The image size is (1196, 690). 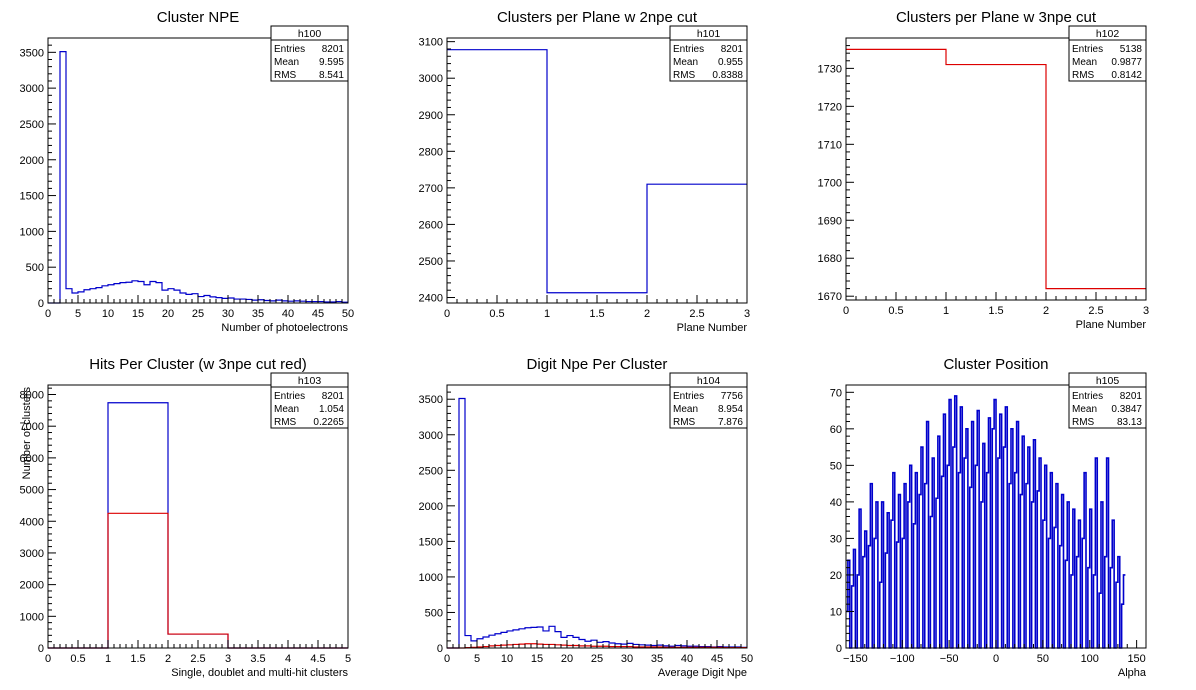 I want to click on y-tick-label: 6000, so click(x=32, y=459).